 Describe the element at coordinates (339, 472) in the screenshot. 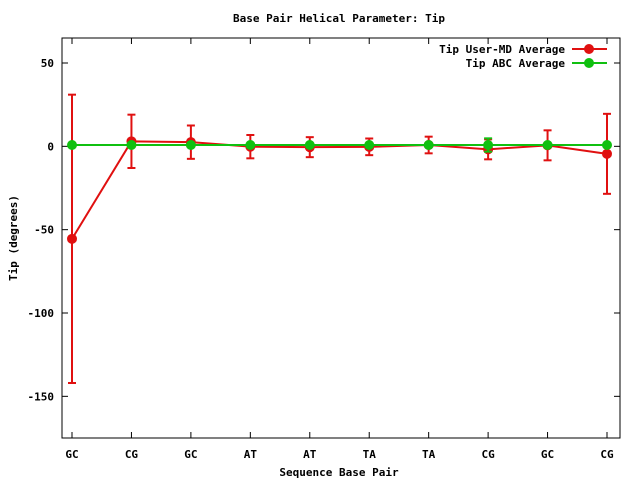

I see `x-axis-label: Sequence Base Pair` at that location.